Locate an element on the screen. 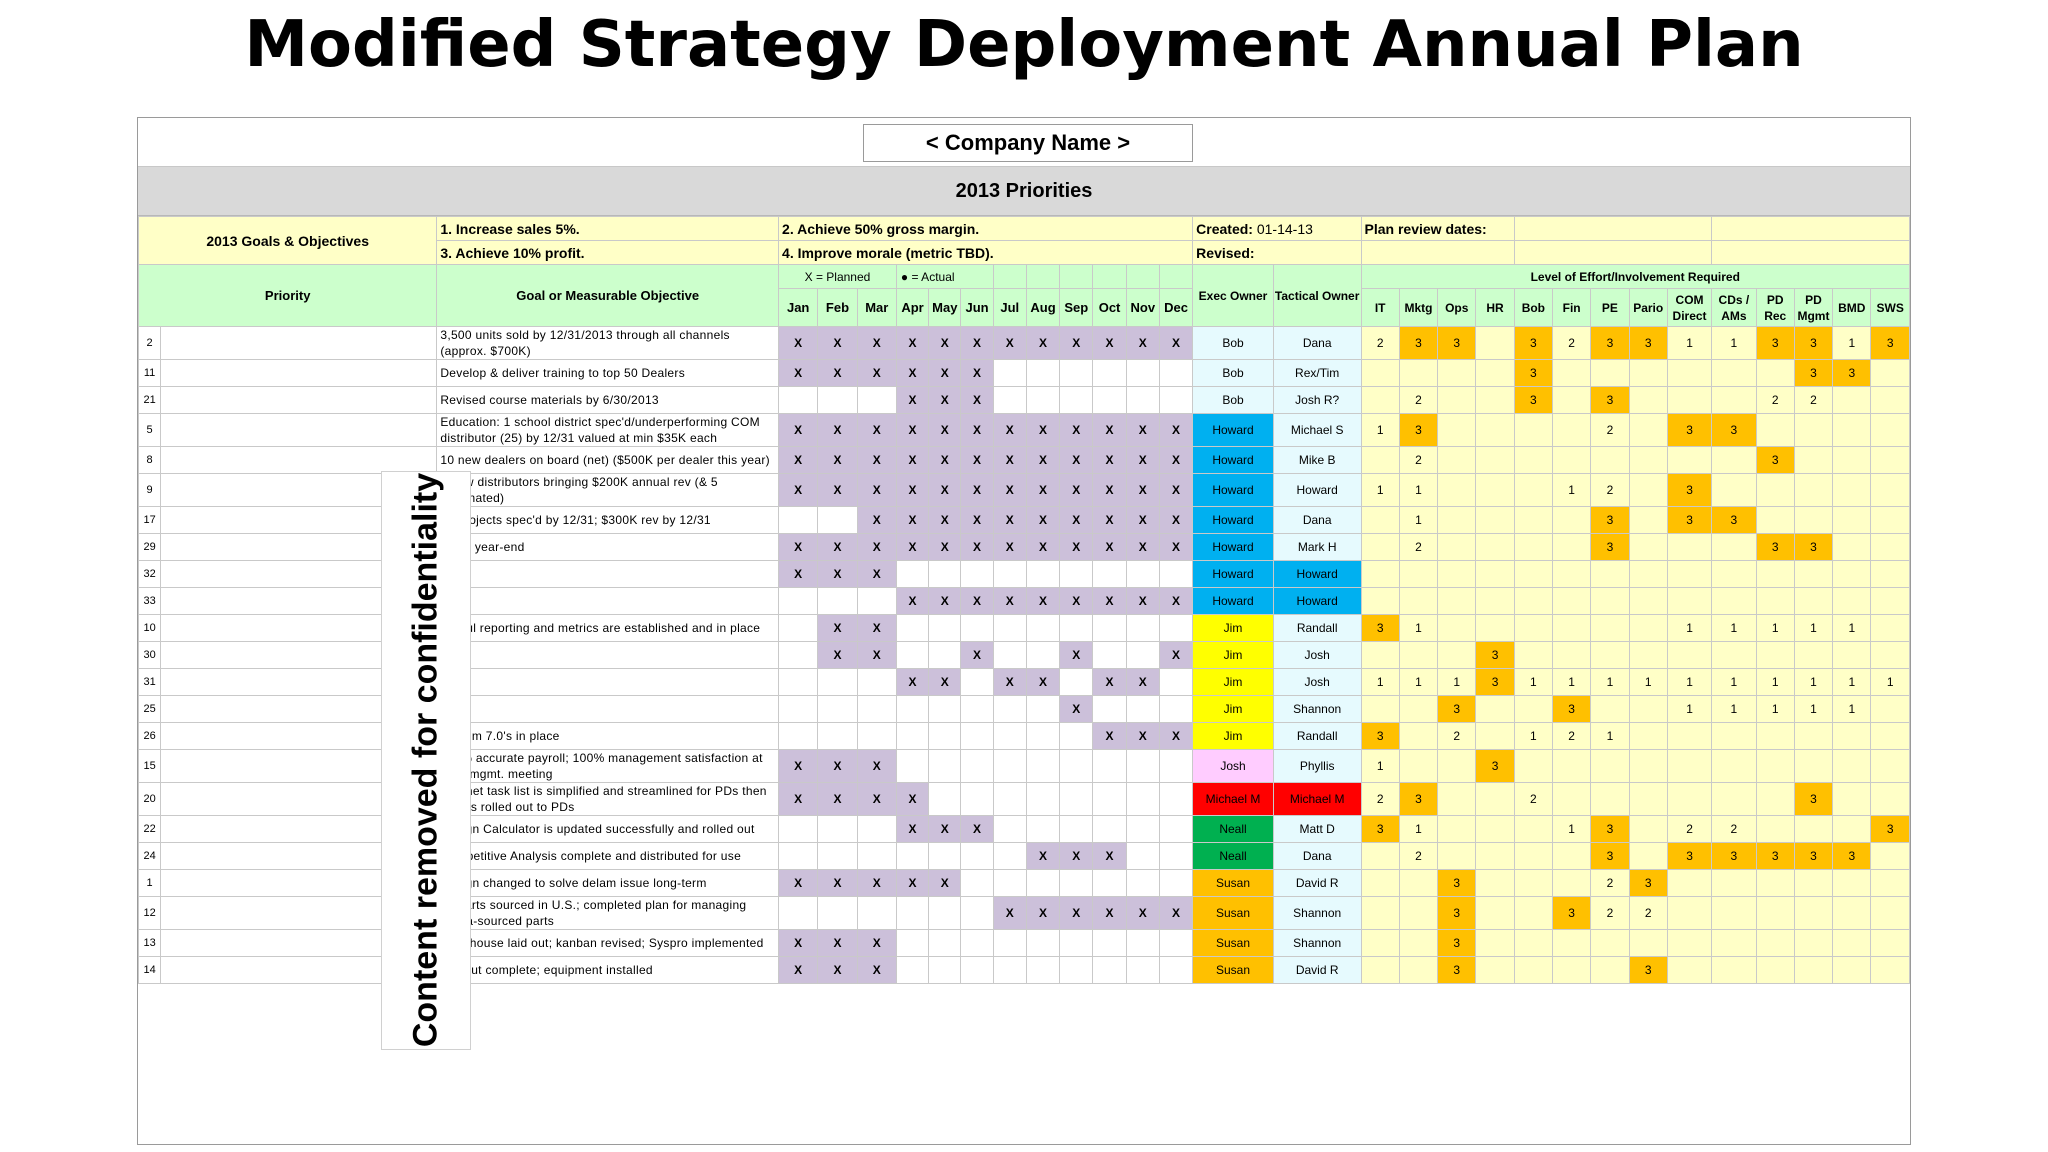 The image size is (2048, 1152). month-cell-apr: X is located at coordinates (912, 430).